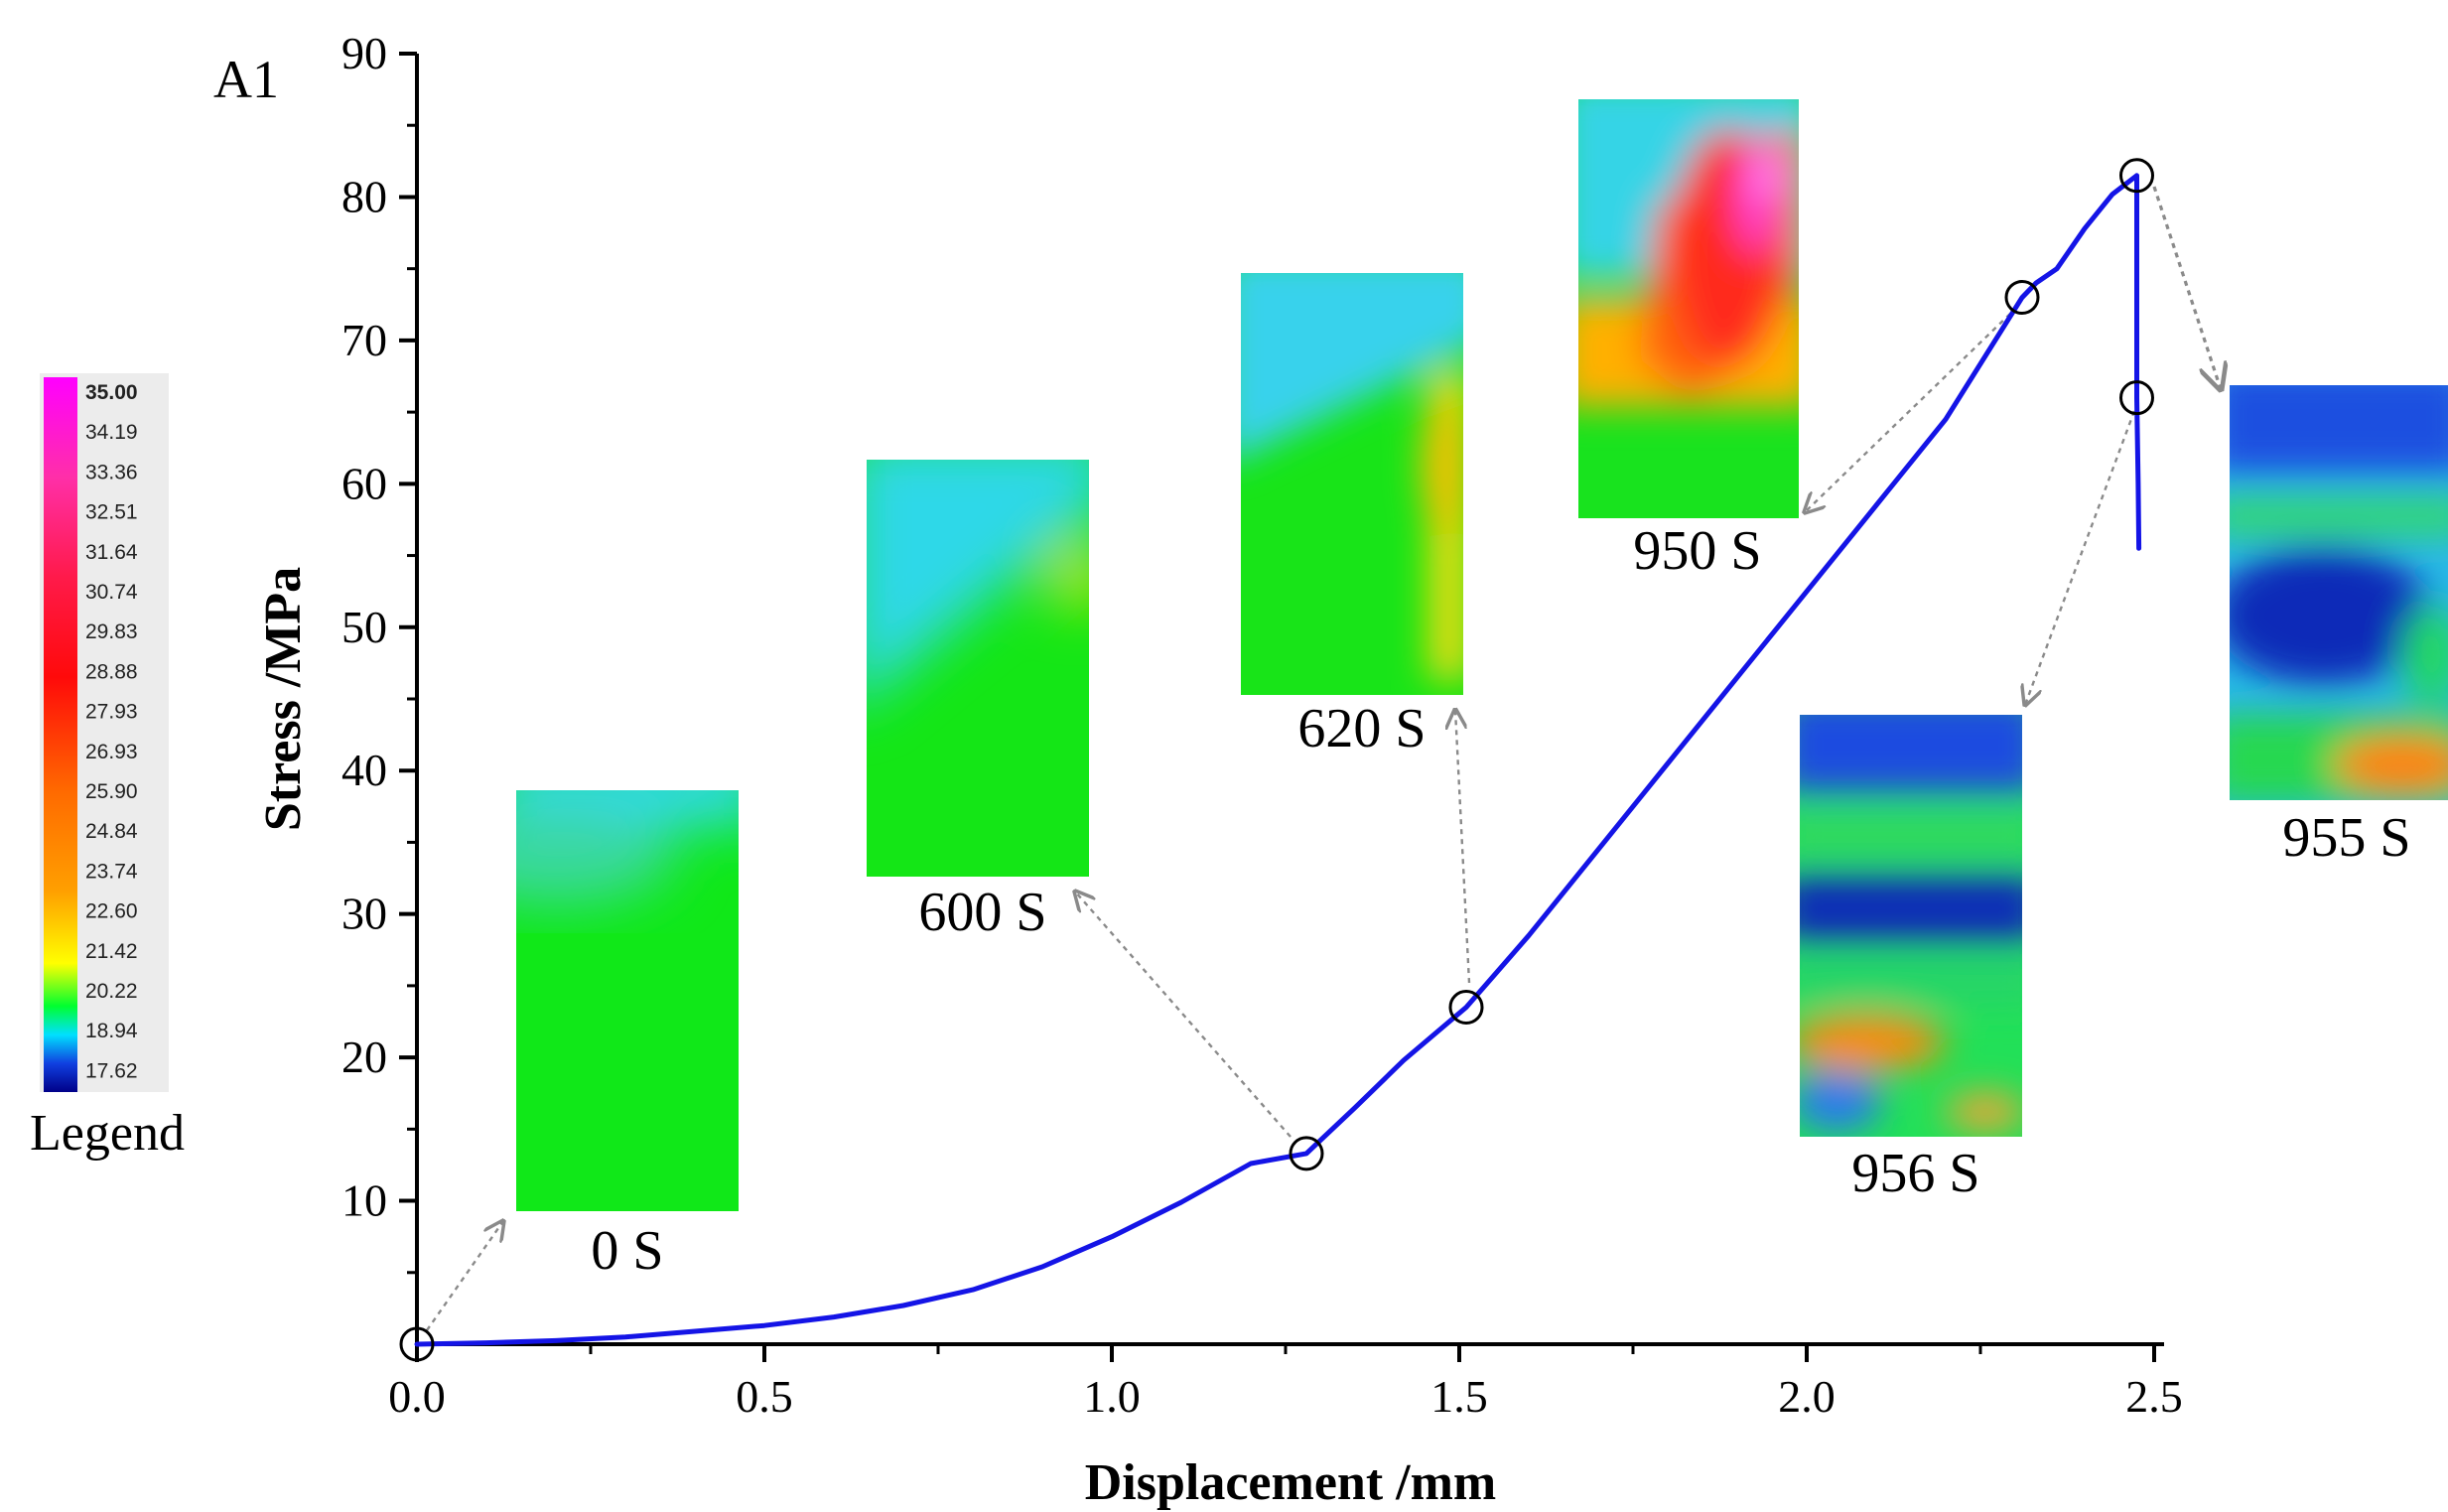  What do you see at coordinates (364, 196) in the screenshot?
I see `y-tick-label: 80` at bounding box center [364, 196].